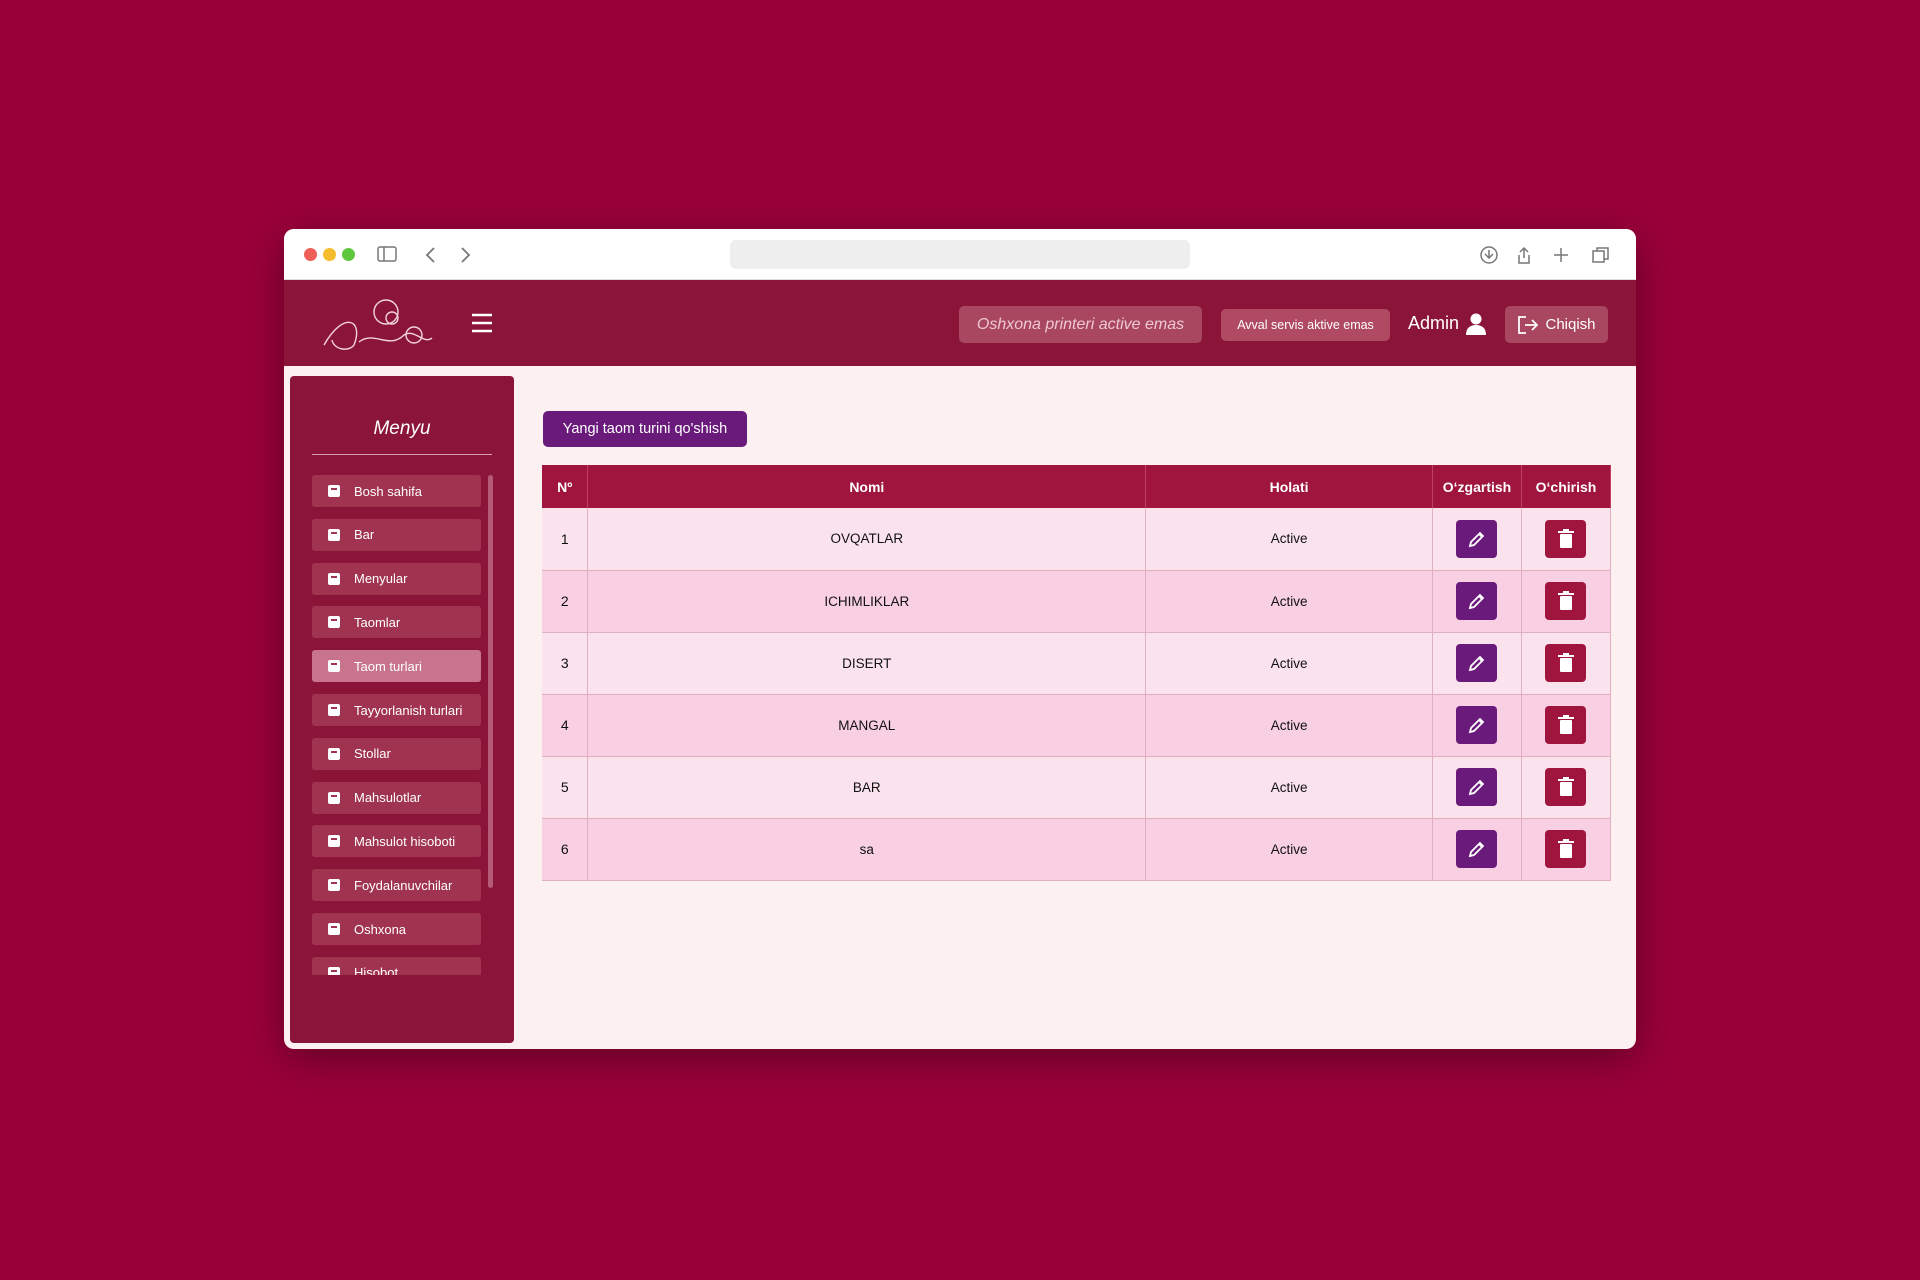  What do you see at coordinates (310, 254) in the screenshot?
I see `close-dot` at bounding box center [310, 254].